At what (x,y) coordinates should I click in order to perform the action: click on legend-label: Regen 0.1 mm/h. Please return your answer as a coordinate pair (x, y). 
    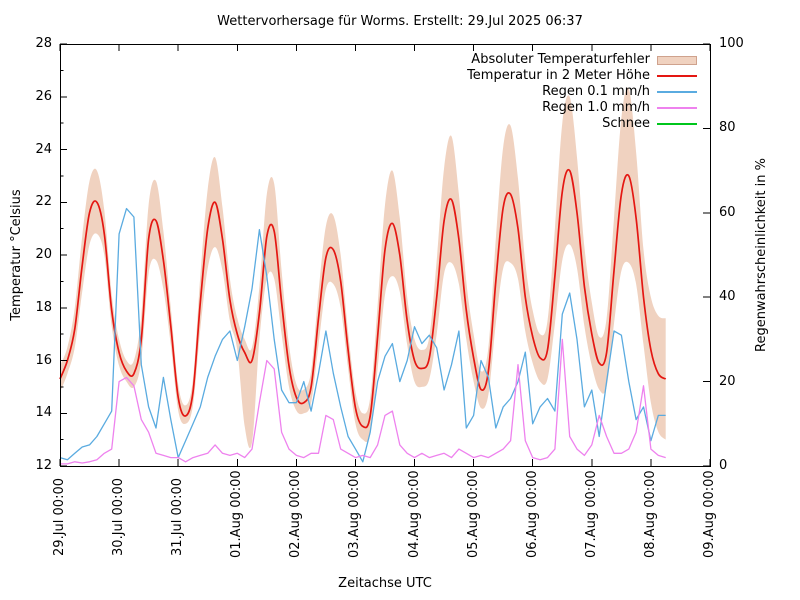
    Looking at the image, I should click on (596, 91).